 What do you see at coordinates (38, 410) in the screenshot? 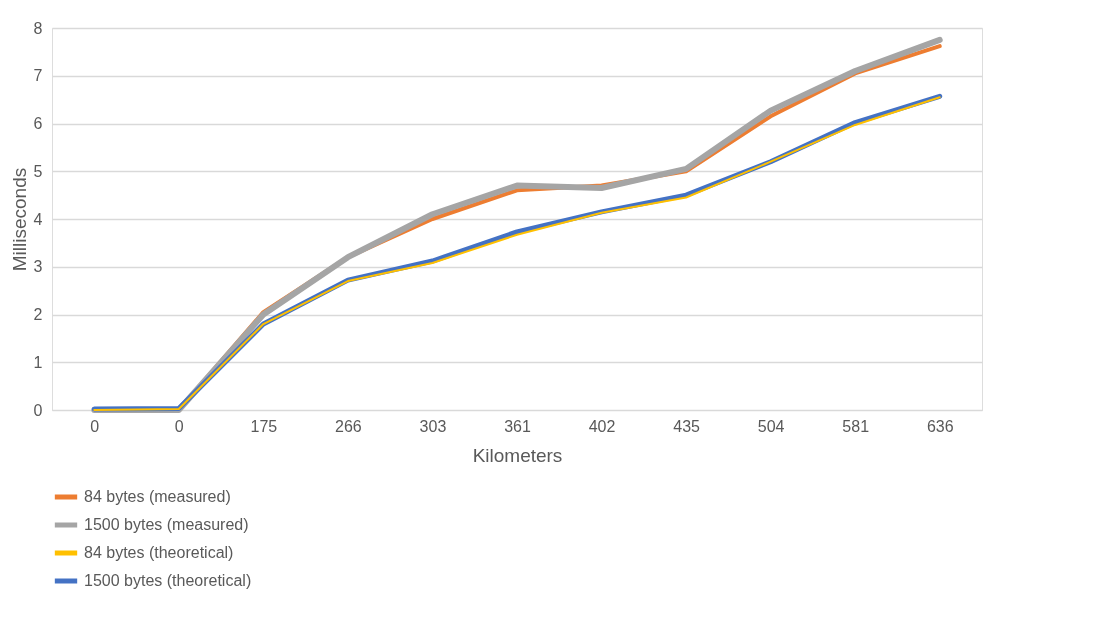
I see `y-tick-label: 0` at bounding box center [38, 410].